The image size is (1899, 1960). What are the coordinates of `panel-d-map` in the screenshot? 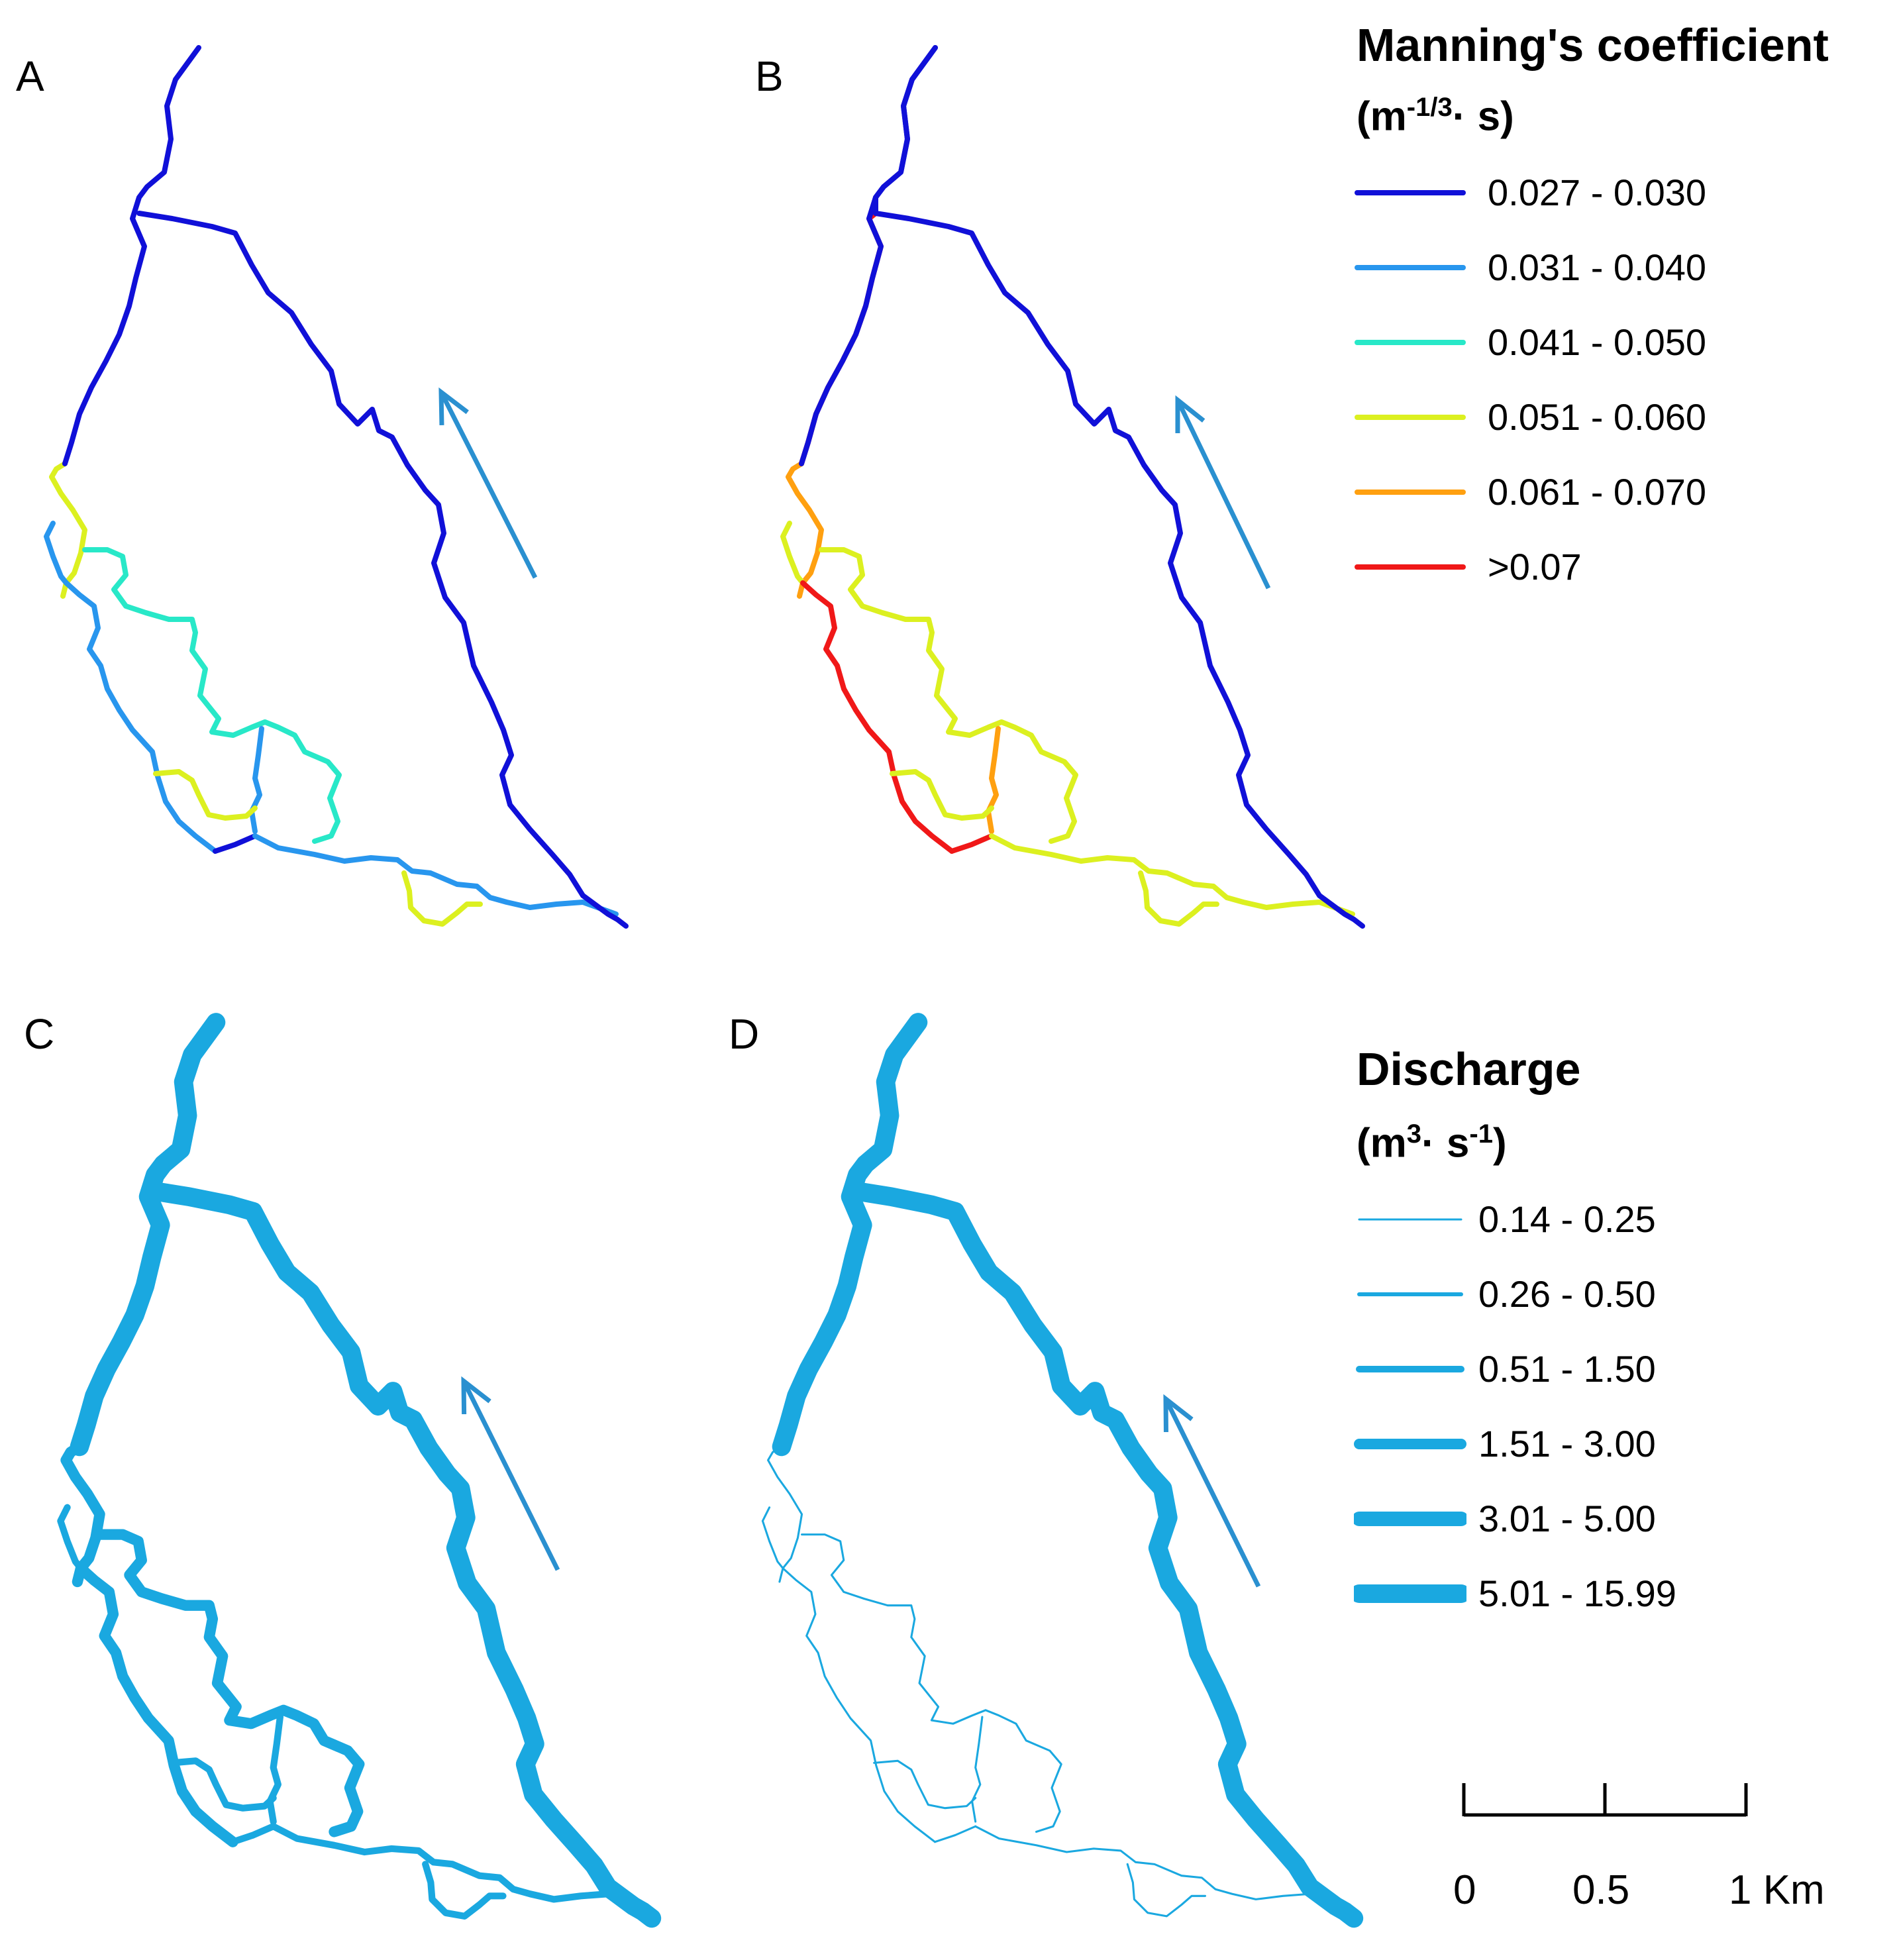 It's located at (1062, 1470).